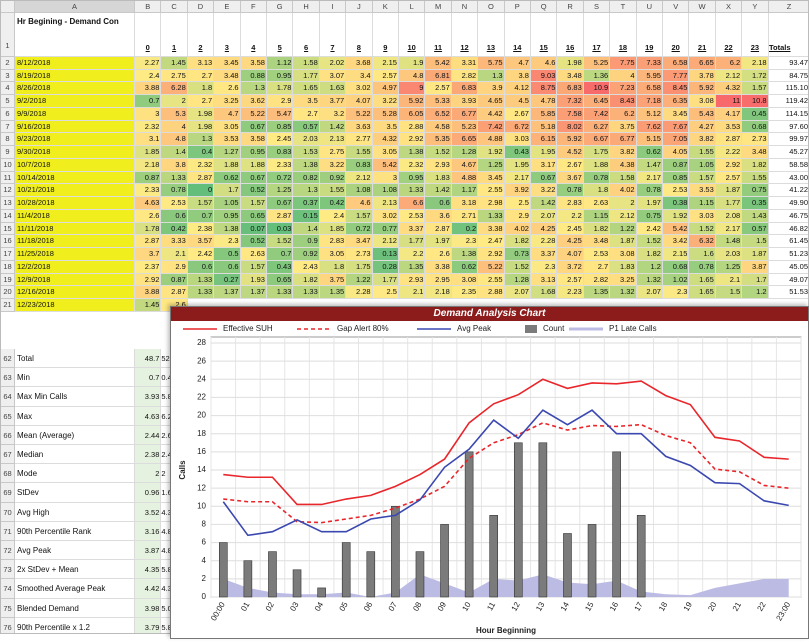  What do you see at coordinates (438, 127) in the screenshot?
I see `value-cell: 4.58` at bounding box center [438, 127].